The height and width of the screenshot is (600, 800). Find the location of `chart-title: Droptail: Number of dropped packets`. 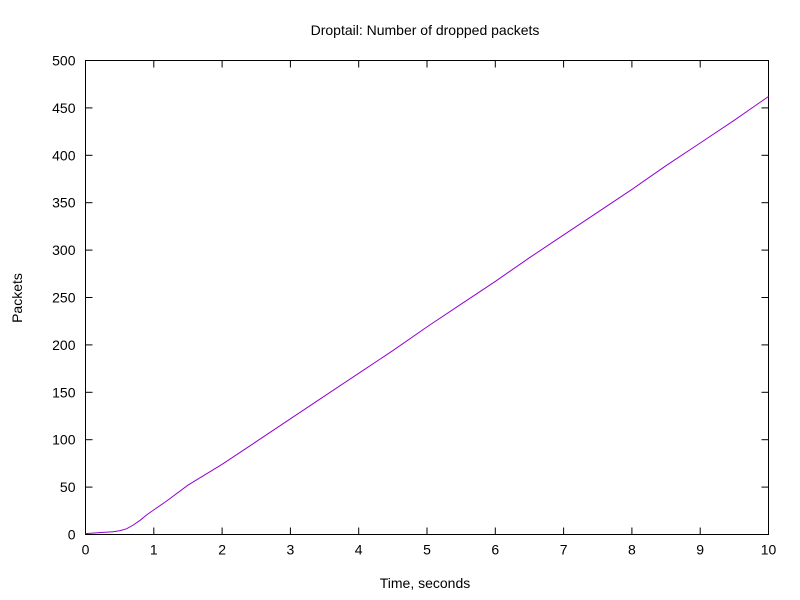

chart-title: Droptail: Number of dropped packets is located at coordinates (425, 30).